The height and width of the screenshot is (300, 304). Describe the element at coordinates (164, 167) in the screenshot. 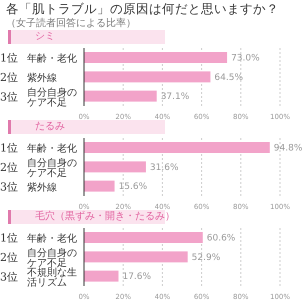

I see `data-label: 31.6%` at that location.